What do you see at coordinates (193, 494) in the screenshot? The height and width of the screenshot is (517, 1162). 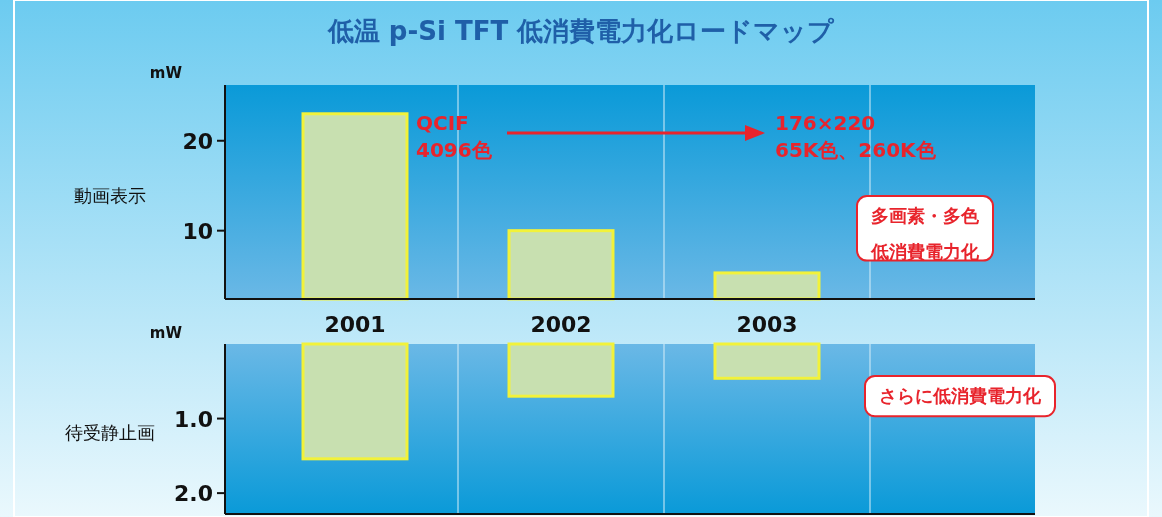 I see `y-tick-label: 2.0` at bounding box center [193, 494].